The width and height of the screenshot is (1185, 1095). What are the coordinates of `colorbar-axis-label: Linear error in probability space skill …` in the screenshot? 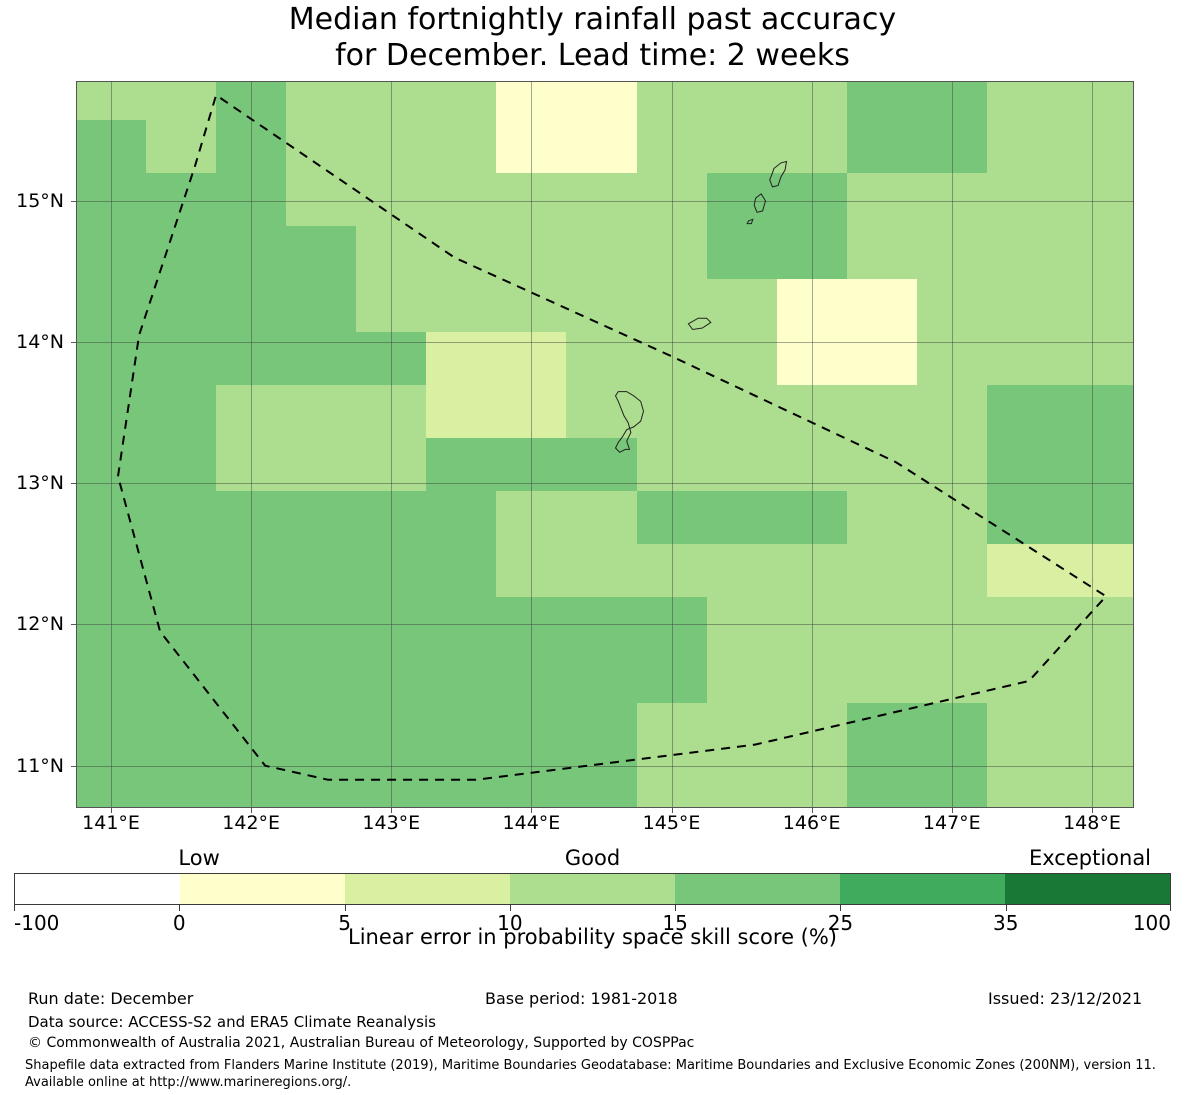 It's located at (592, 937).